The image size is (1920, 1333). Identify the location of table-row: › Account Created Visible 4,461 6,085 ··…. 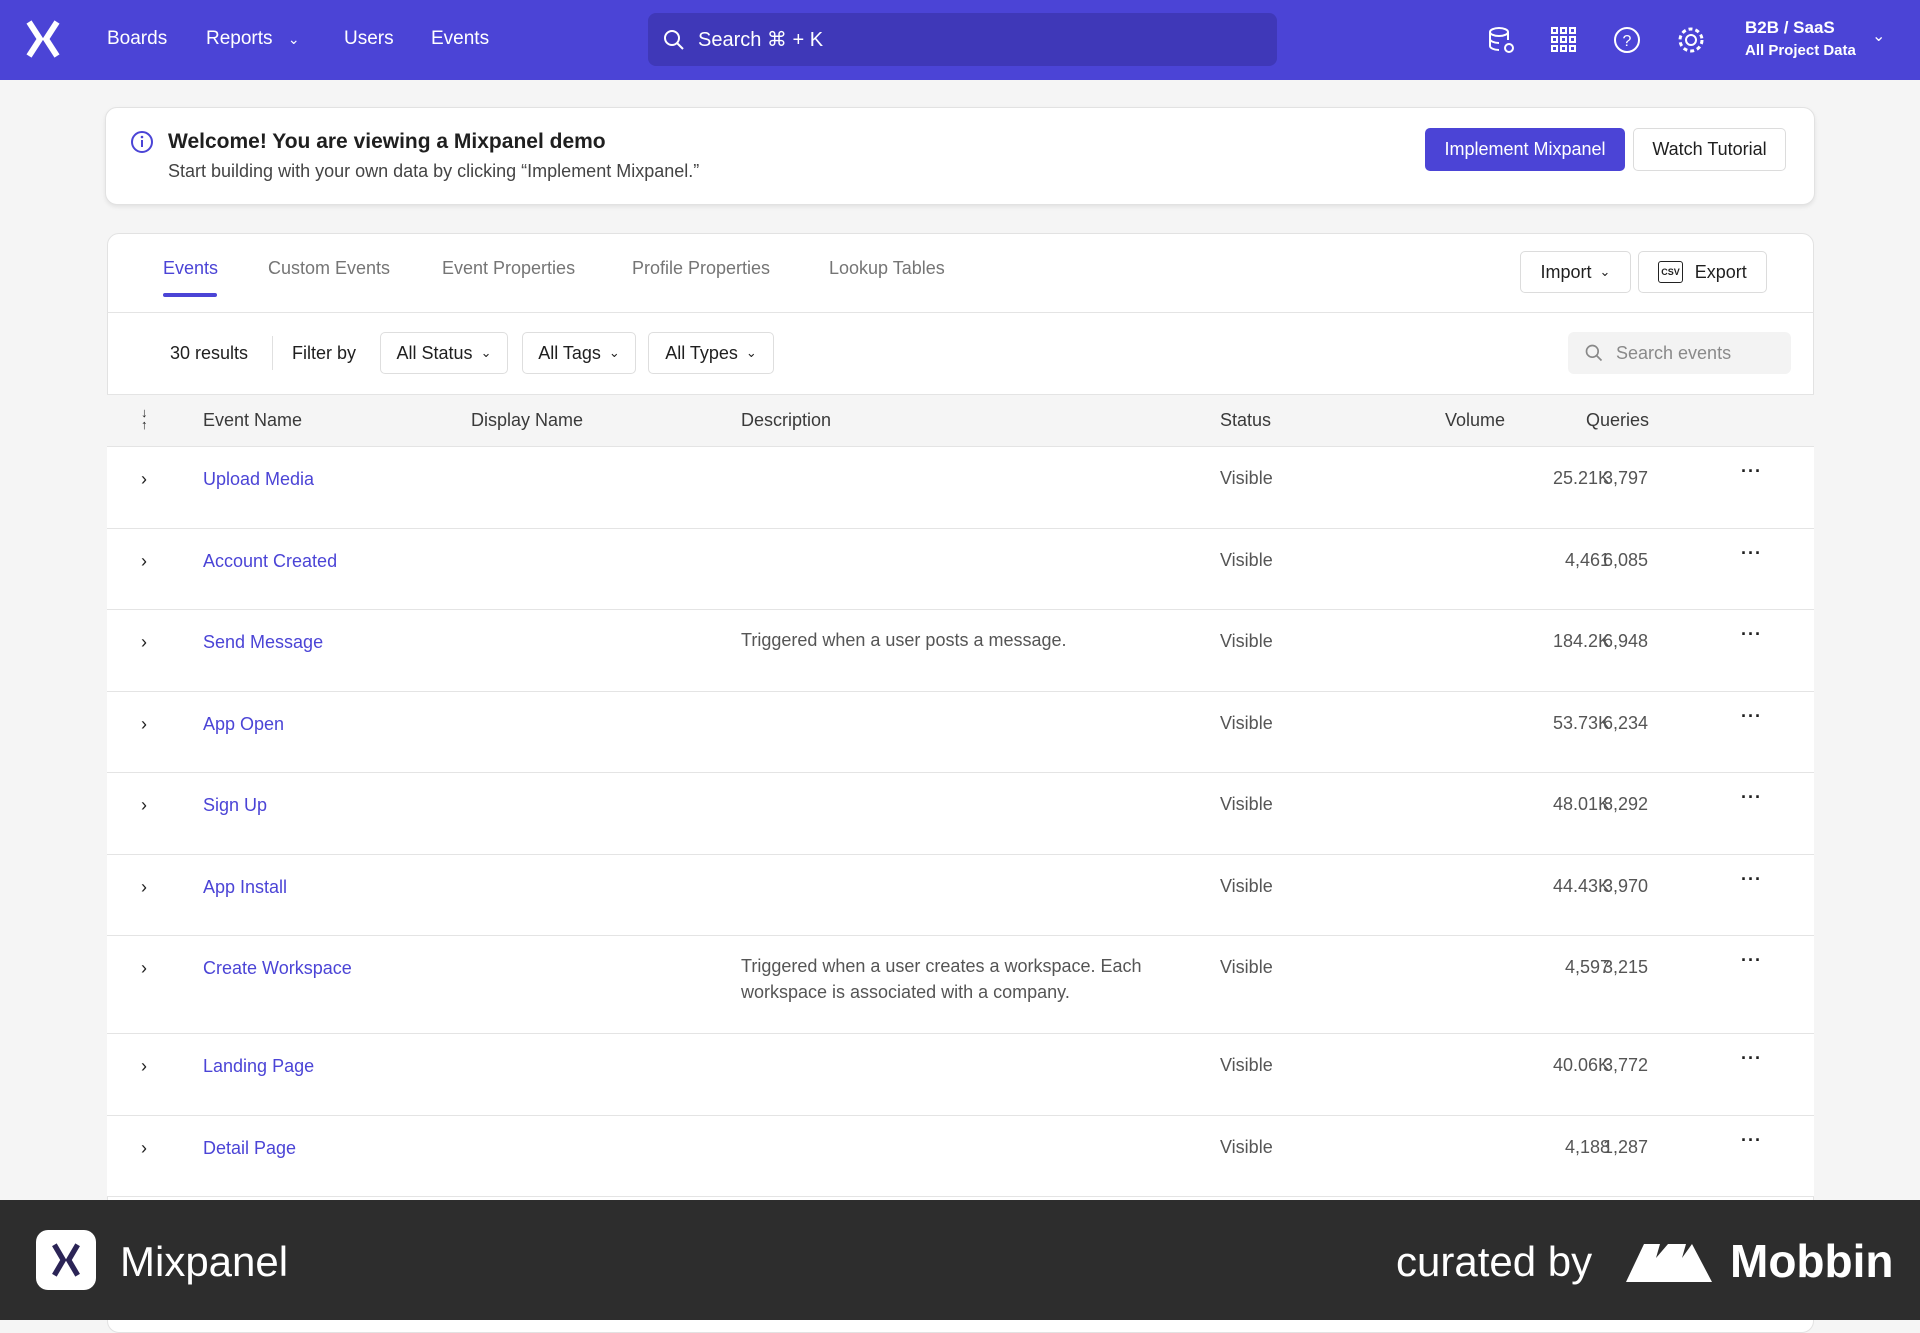
(960, 569).